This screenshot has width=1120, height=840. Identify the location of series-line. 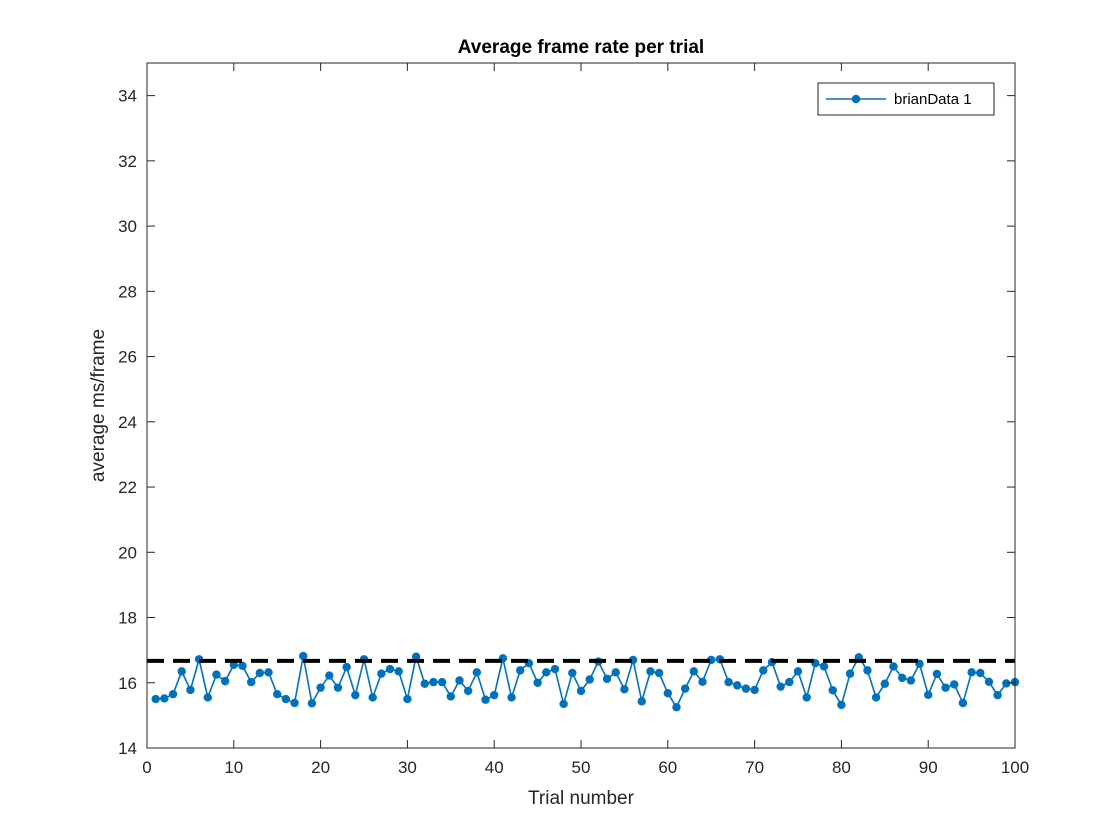
(585, 681).